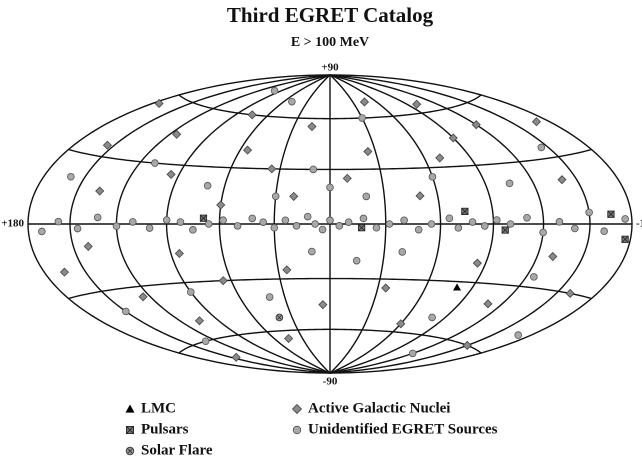 Image resolution: width=642 pixels, height=468 pixels. I want to click on legend-label: Solar Flare, so click(177, 450).